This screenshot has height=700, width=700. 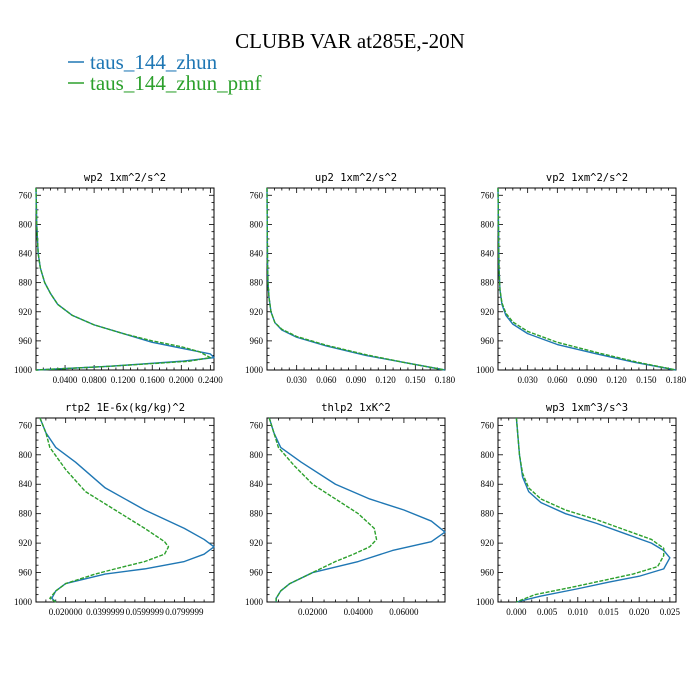 What do you see at coordinates (105, 612) in the screenshot?
I see `xtick-label: 0.0399999` at bounding box center [105, 612].